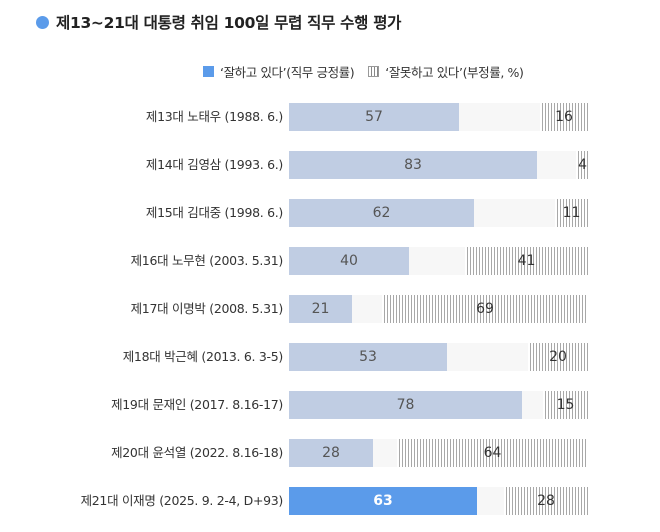 The height and width of the screenshot is (532, 660). I want to click on bar-negative: 15, so click(565, 405).